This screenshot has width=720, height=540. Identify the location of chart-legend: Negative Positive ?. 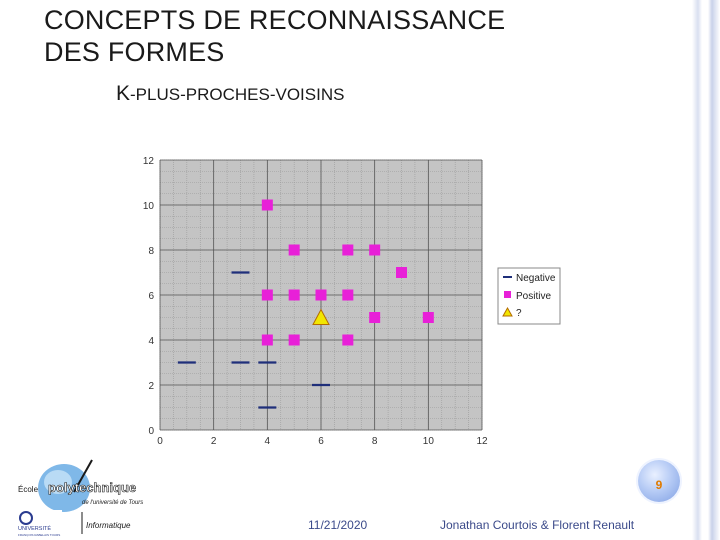
(529, 296).